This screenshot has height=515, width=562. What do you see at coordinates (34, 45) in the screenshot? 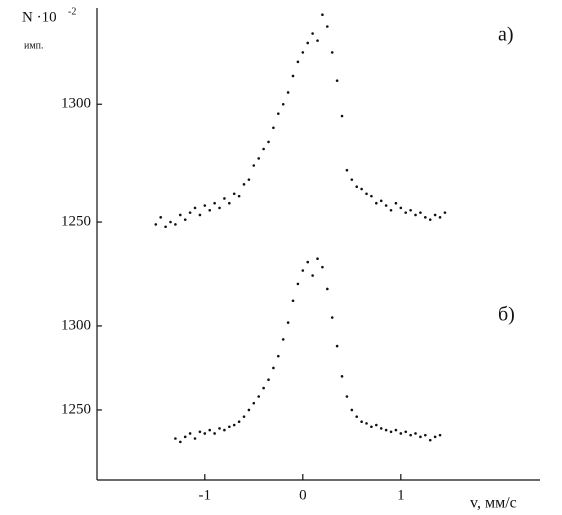
I see `y-axis-unit: имп.` at bounding box center [34, 45].